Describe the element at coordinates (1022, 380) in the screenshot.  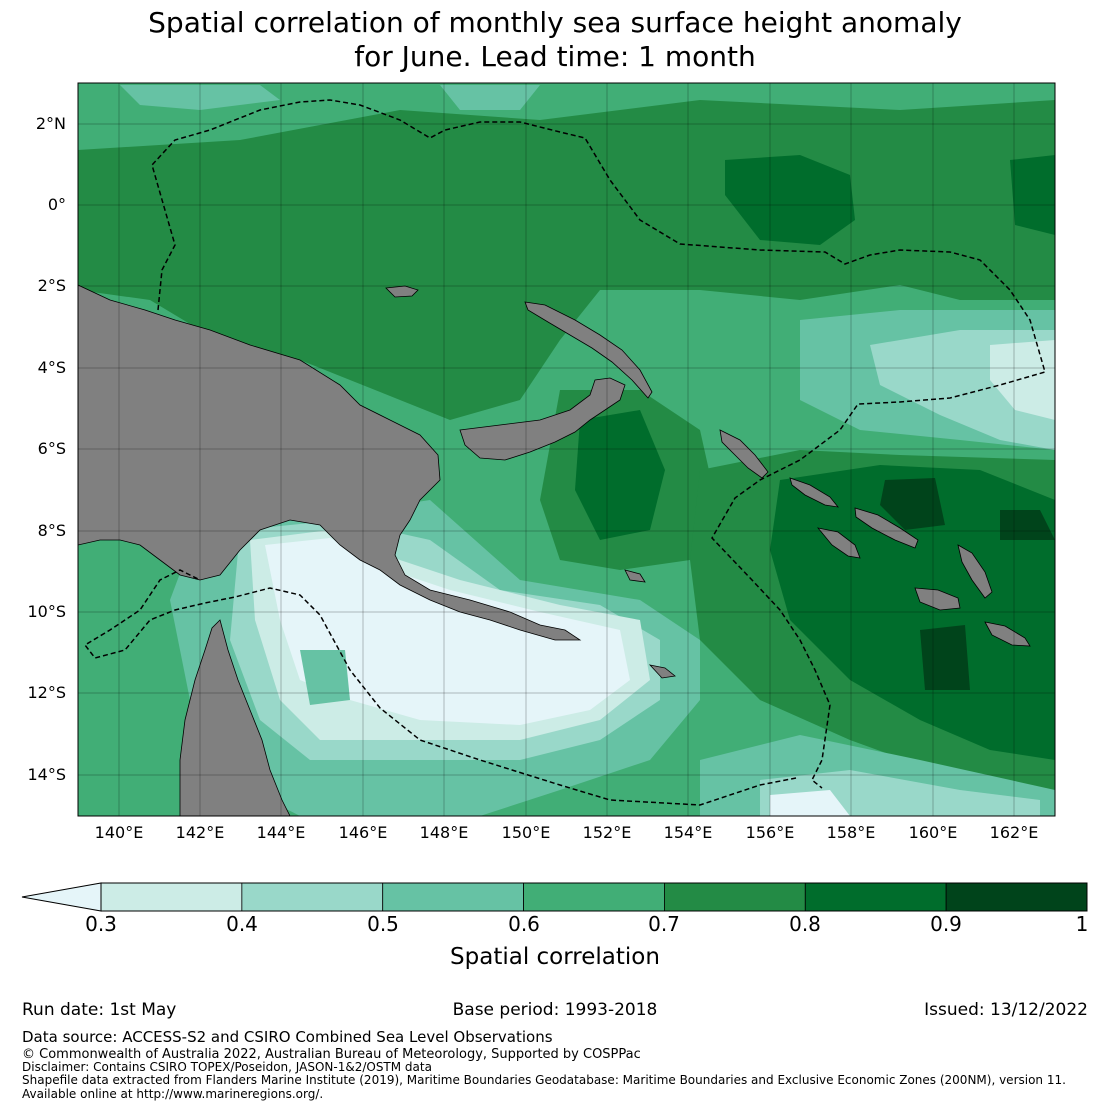
I see `region-0.3-0.4-northeast` at that location.